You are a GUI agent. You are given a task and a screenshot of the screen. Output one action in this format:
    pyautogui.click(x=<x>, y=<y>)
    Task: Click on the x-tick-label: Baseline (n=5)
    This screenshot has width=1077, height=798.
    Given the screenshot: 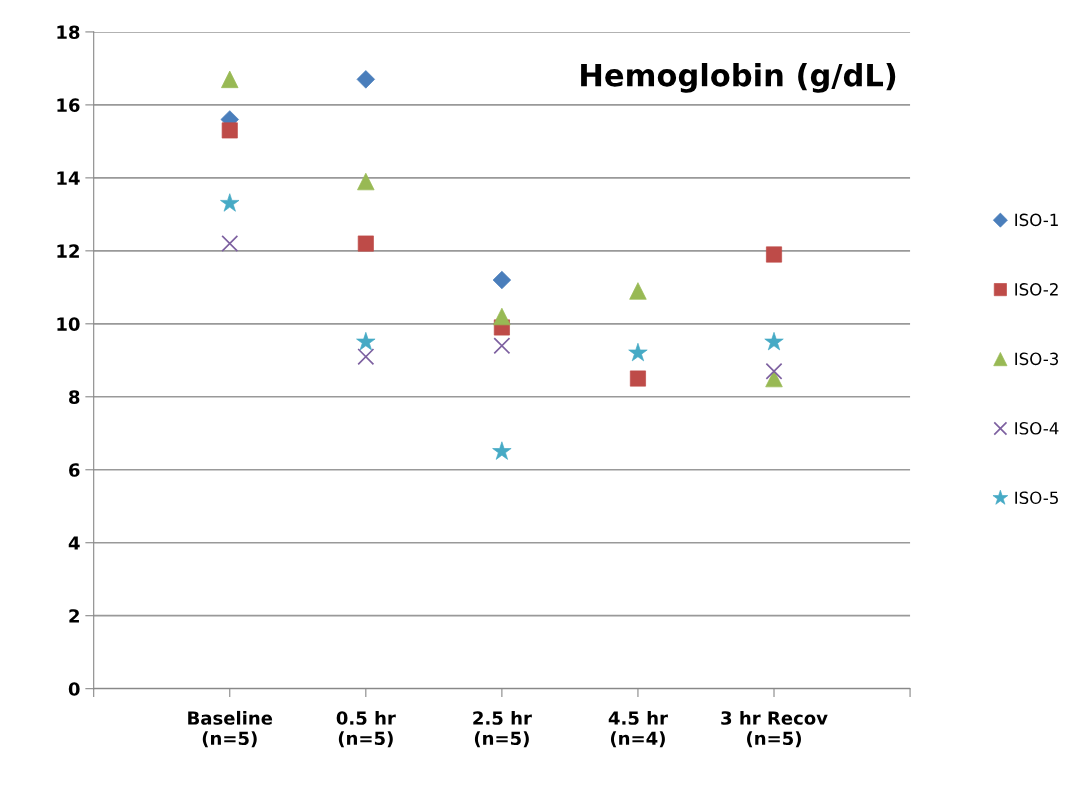 What is the action you would take?
    pyautogui.click(x=230, y=729)
    